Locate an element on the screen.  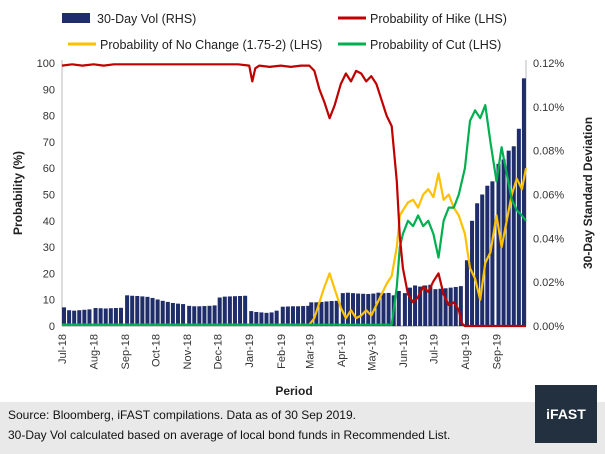
legend-label-hike: Probability of Hike (LHS) is located at coordinates (438, 19).